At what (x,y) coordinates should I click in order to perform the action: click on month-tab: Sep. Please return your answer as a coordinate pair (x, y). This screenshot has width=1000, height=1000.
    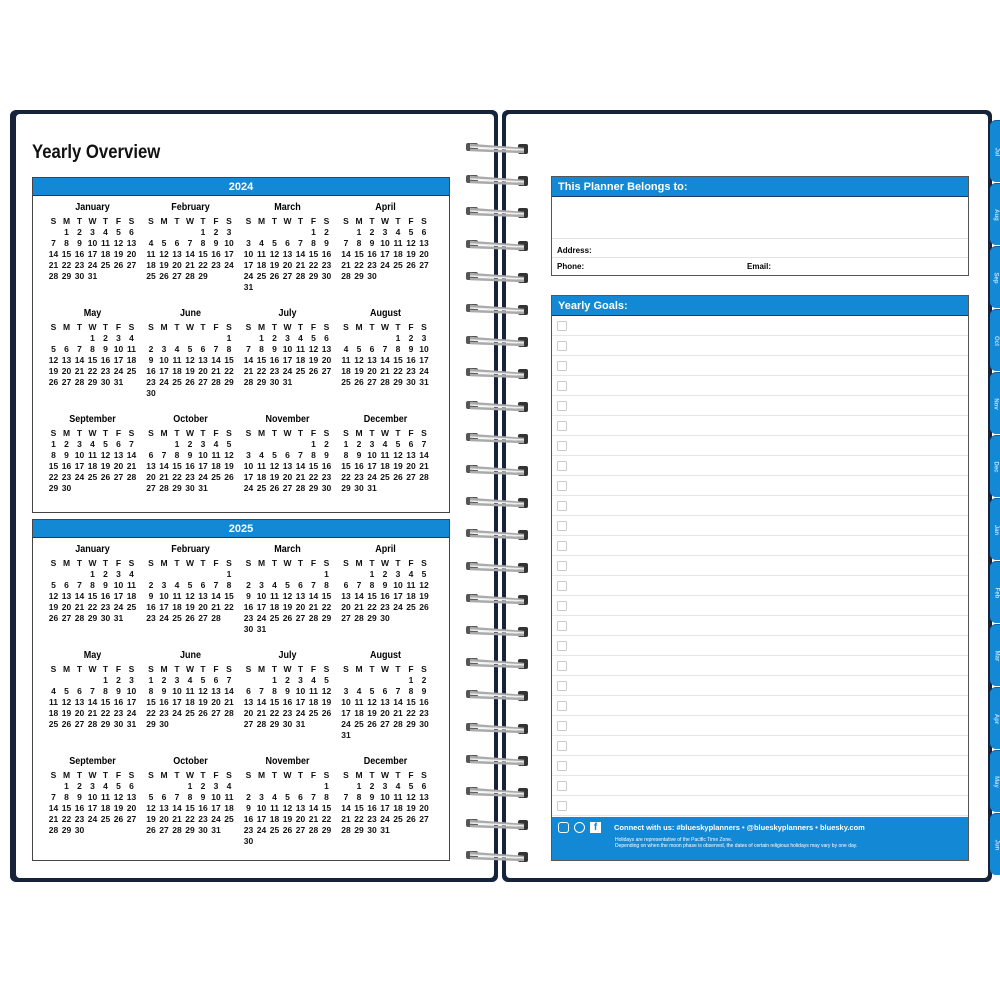
    Looking at the image, I should click on (995, 277).